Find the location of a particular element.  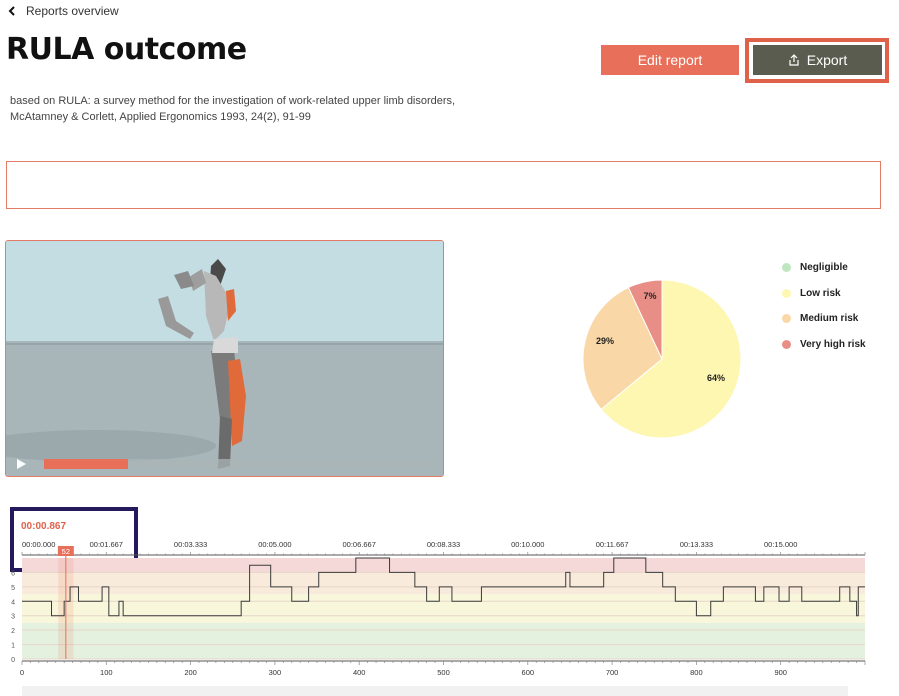

frame-tick-label: 400 is located at coordinates (359, 672).